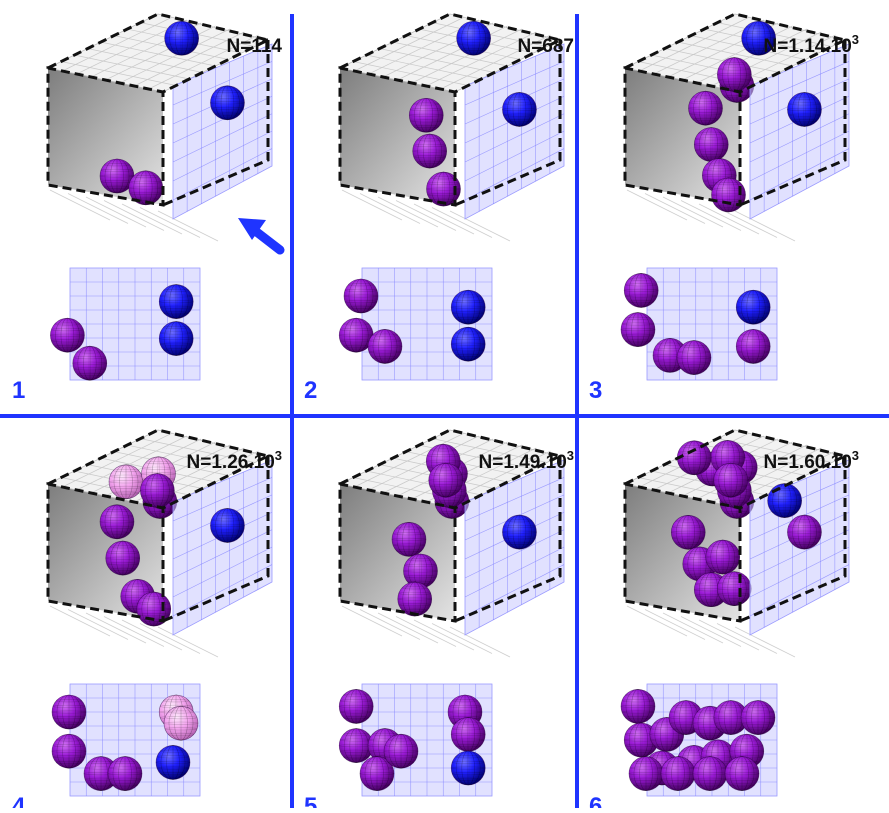 This screenshot has width=889, height=813. What do you see at coordinates (595, 800) in the screenshot?
I see `panel-index-label: 6` at bounding box center [595, 800].